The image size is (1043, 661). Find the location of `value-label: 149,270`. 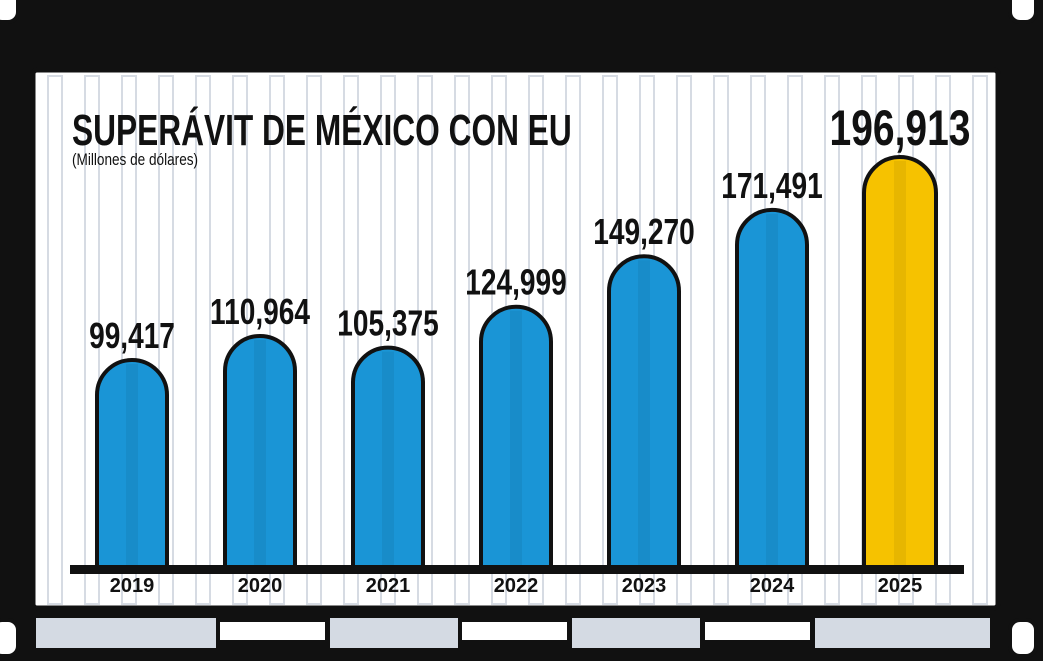

value-label: 149,270 is located at coordinates (643, 232).